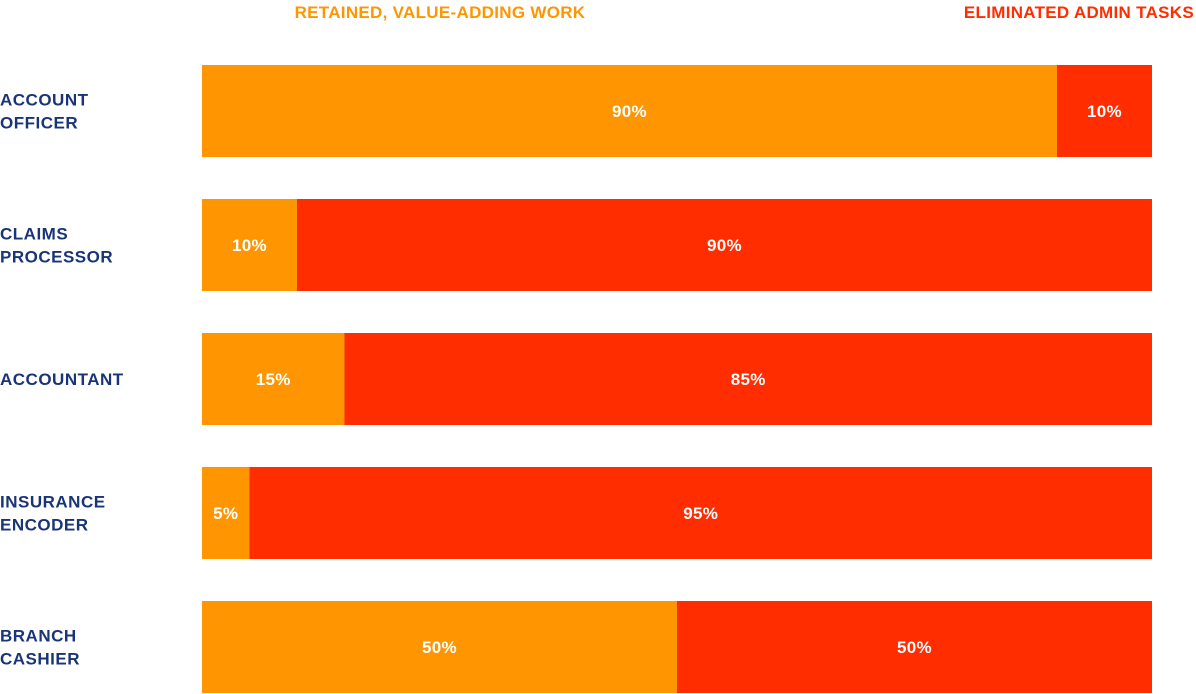 Image resolution: width=1196 pixels, height=694 pixels. I want to click on category-label: ACCOUNTANT, so click(62, 379).